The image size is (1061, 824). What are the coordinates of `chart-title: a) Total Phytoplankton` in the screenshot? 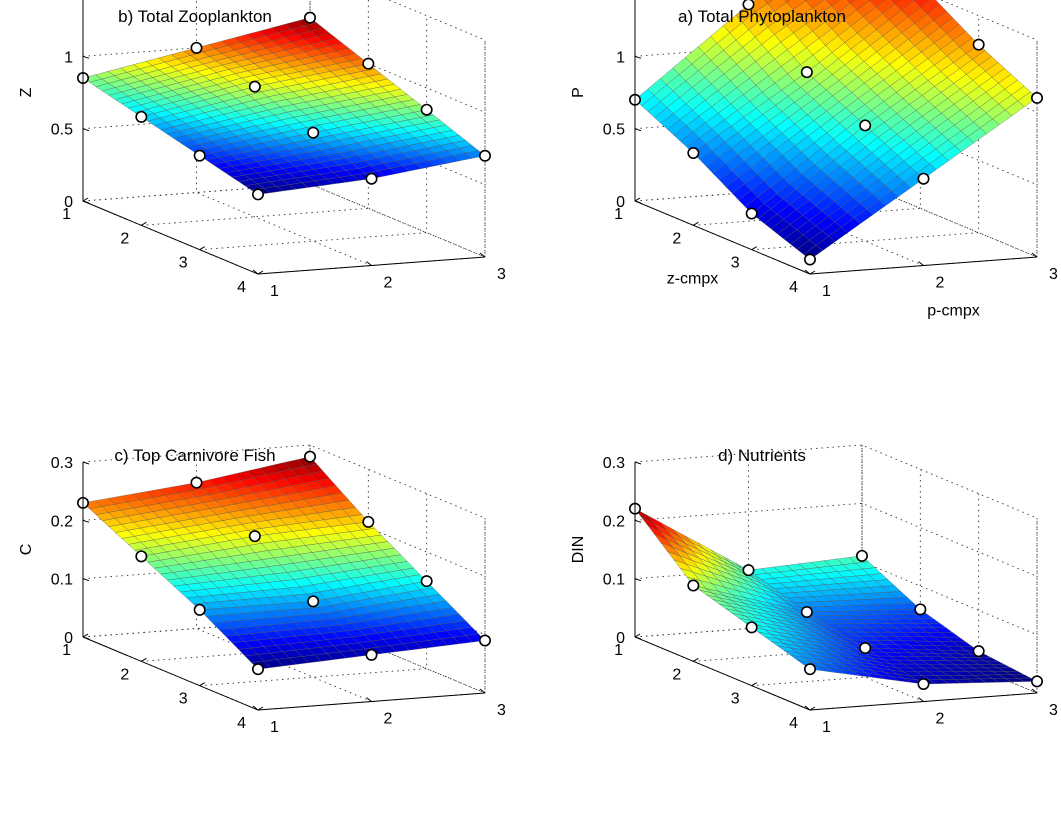 It's located at (762, 16).